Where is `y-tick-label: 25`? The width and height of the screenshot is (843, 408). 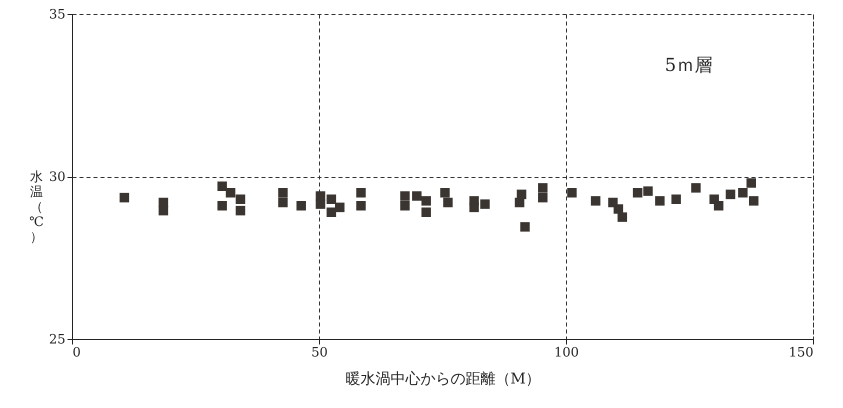
y-tick-label: 25 is located at coordinates (57, 340).